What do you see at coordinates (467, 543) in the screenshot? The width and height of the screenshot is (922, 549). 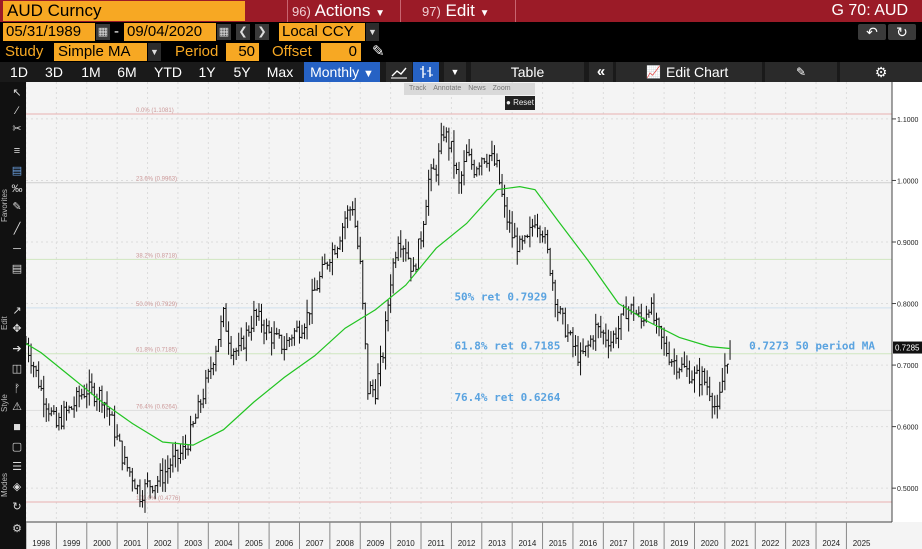 I see `x-tick-label: 2012` at bounding box center [467, 543].